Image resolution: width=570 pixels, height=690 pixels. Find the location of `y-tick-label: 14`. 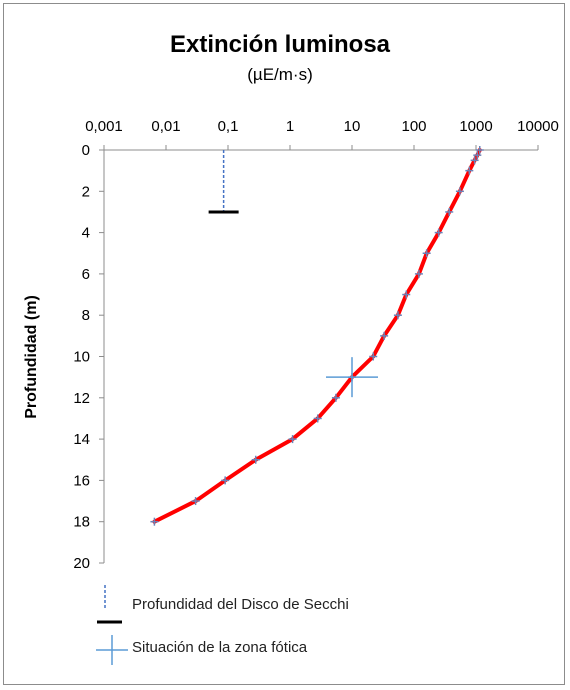

y-tick-label: 14 is located at coordinates (81, 439).